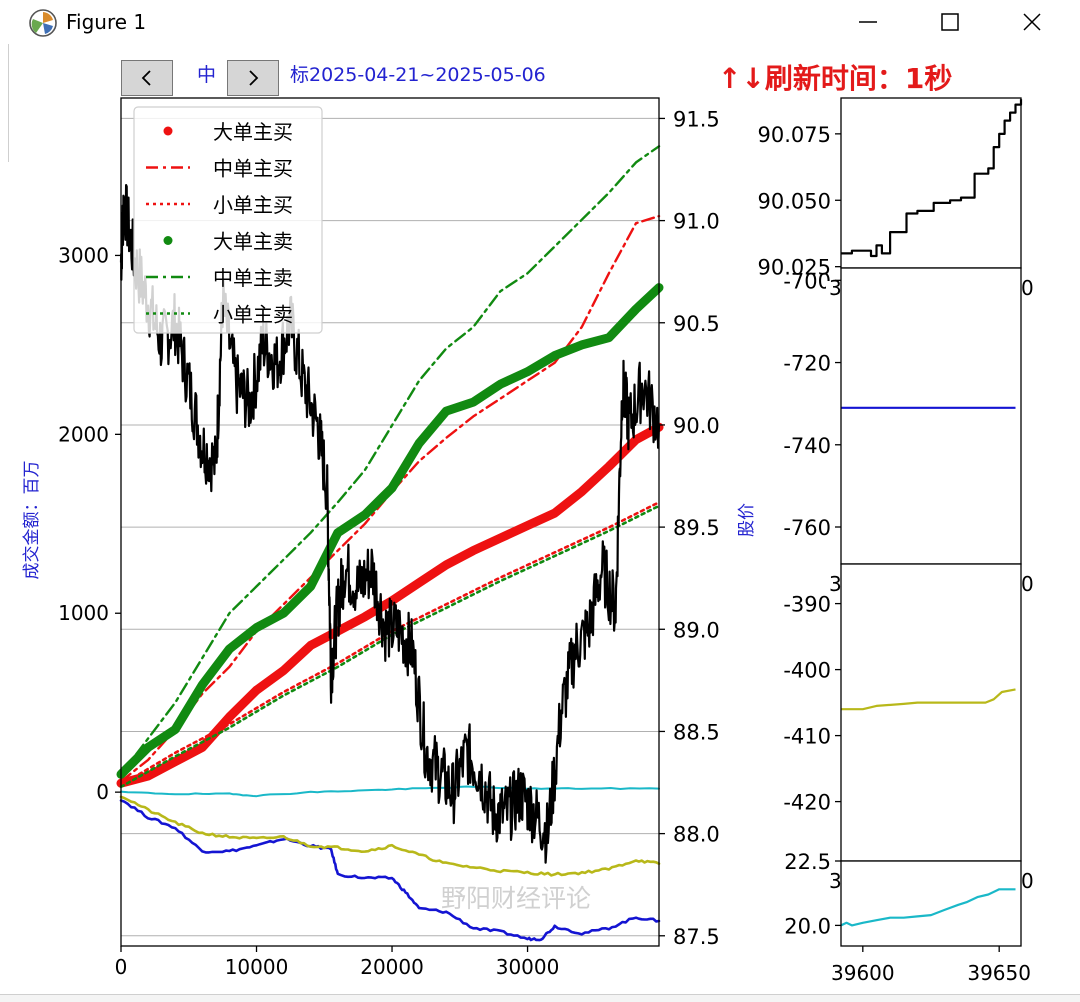 Image resolution: width=1080 pixels, height=1002 pixels. I want to click on prev-button, so click(147, 78).